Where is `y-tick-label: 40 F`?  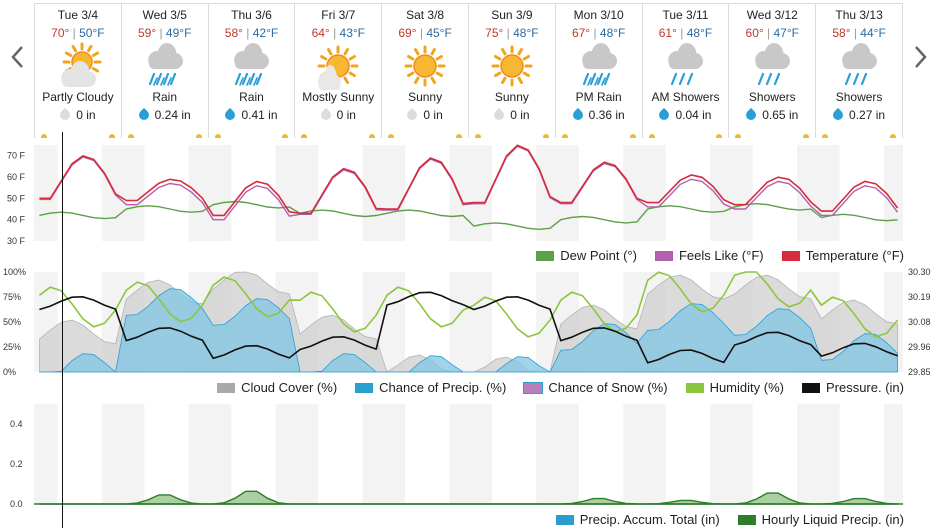
y-tick-label: 40 F is located at coordinates (16, 220).